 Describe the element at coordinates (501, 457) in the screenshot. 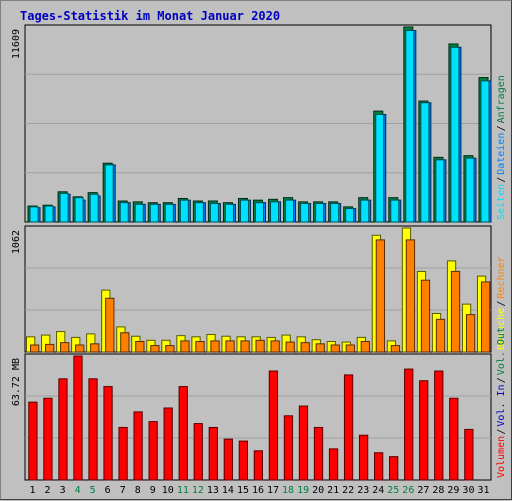

I see `series-label: Volumen` at that location.